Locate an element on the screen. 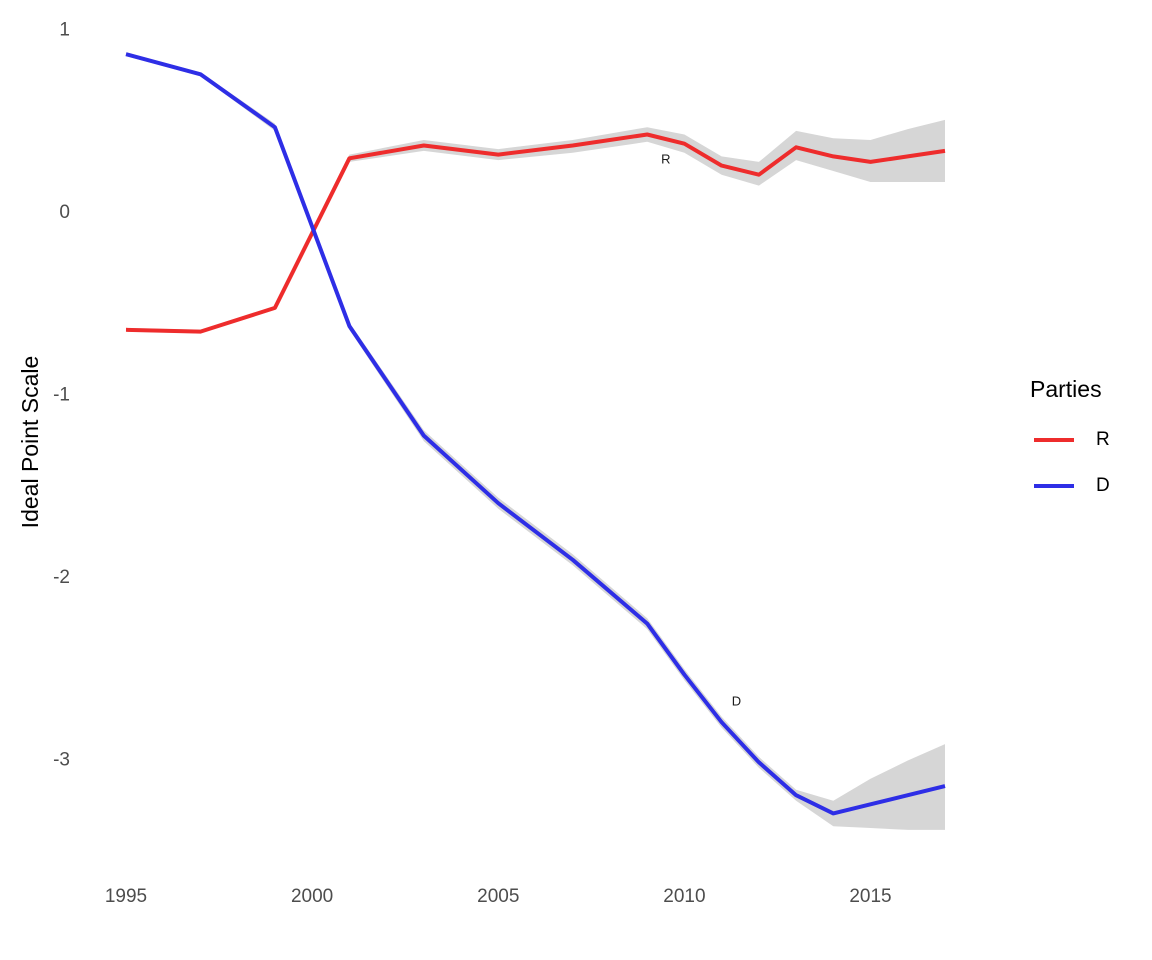 This screenshot has width=1152, height=960. legend-title: Parties is located at coordinates (1066, 389).